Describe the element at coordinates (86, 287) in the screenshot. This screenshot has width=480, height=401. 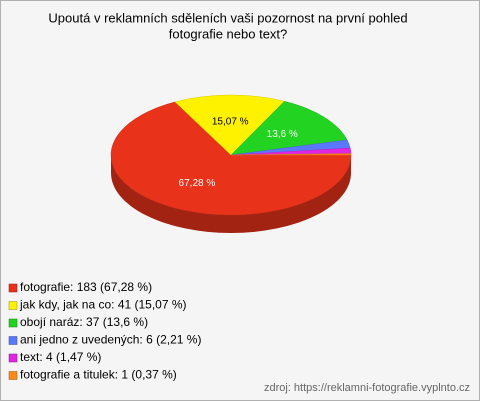
I see `legend-label: fotografie: 183 (67,28 %)` at that location.